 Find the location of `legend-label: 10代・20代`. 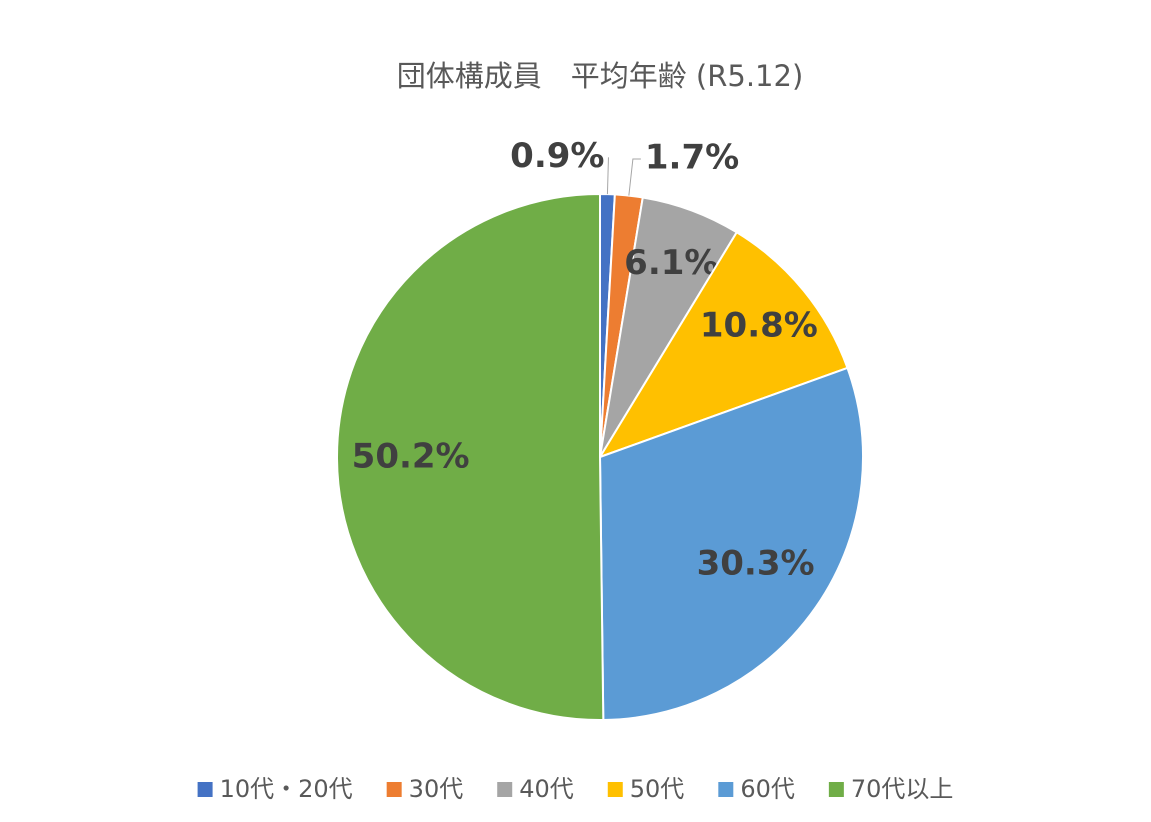

legend-label: 10代・20代 is located at coordinates (286, 789).